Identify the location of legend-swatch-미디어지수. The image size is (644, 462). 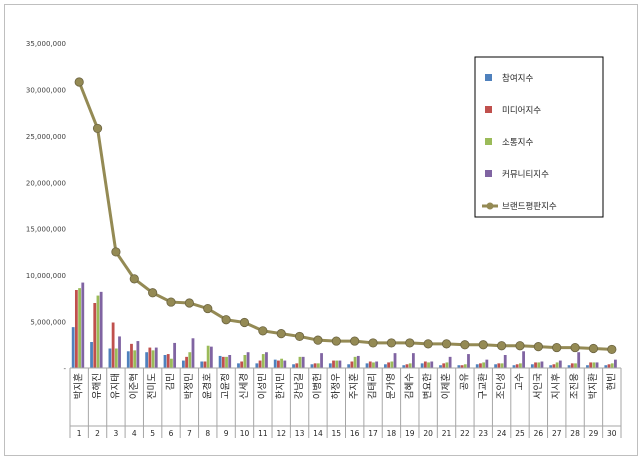
(488, 109).